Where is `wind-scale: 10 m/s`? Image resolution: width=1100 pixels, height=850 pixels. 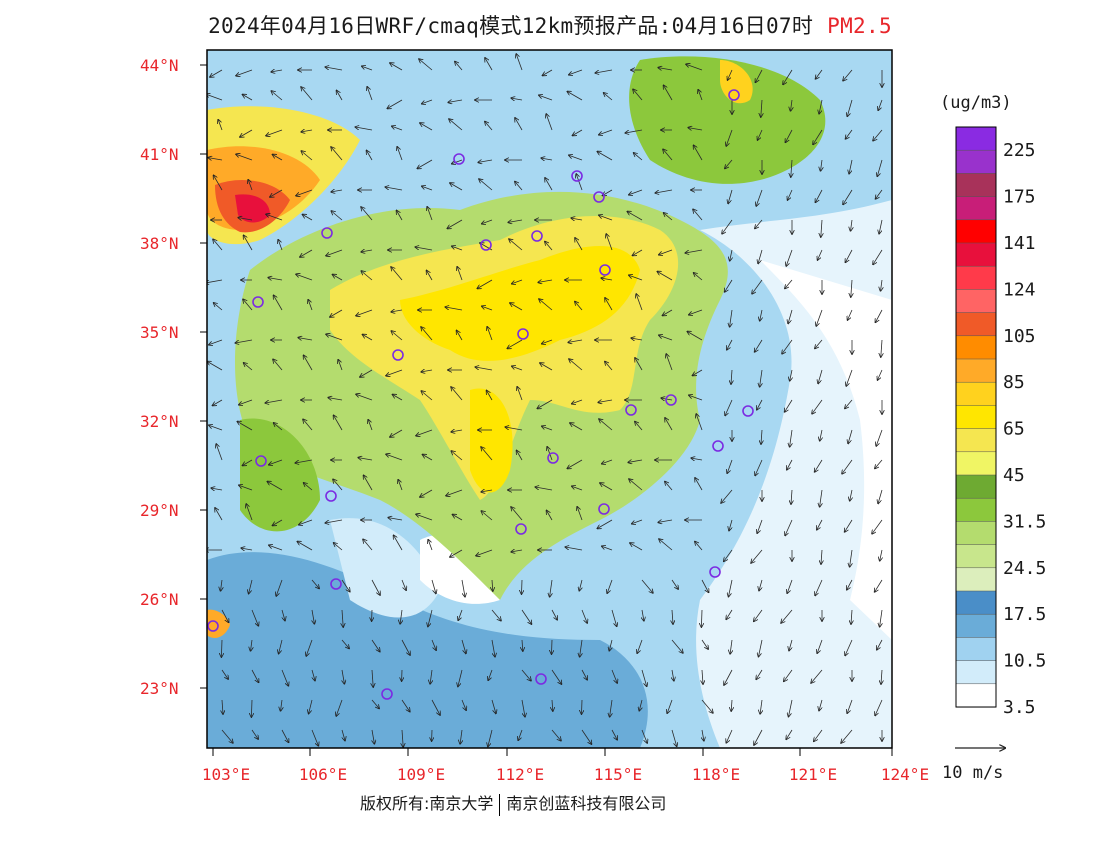 wind-scale: 10 m/s is located at coordinates (973, 765).